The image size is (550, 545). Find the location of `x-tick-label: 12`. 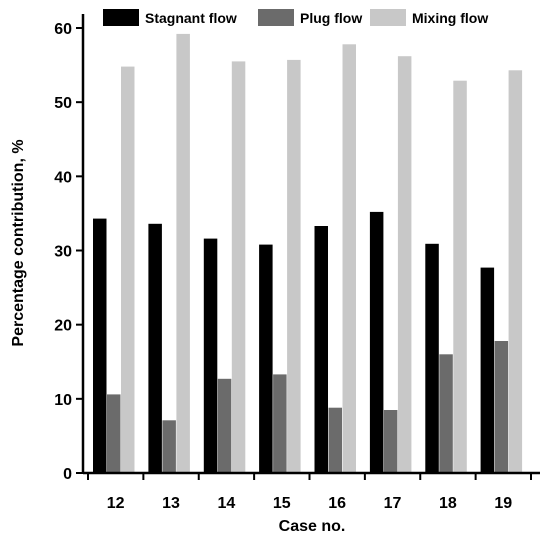

x-tick-label: 12 is located at coordinates (116, 503).